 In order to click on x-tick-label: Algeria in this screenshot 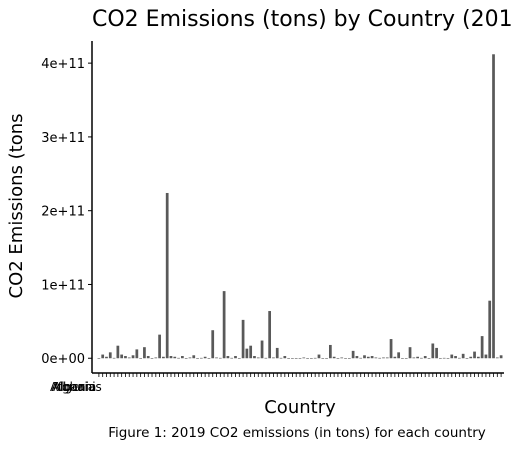, I will do `click(74, 387)`.